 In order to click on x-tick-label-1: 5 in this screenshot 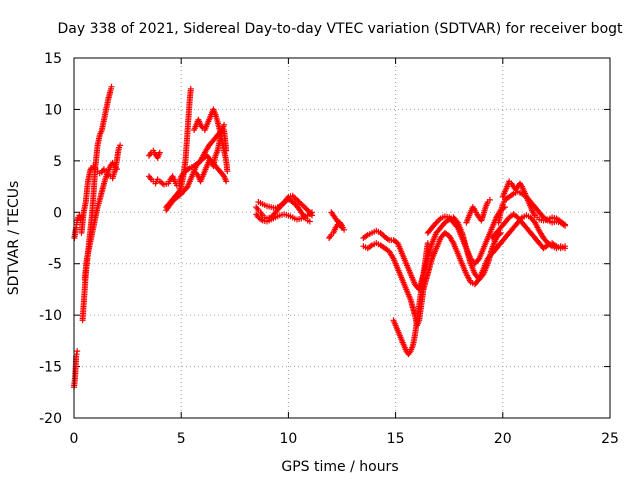, I will do `click(181, 439)`.